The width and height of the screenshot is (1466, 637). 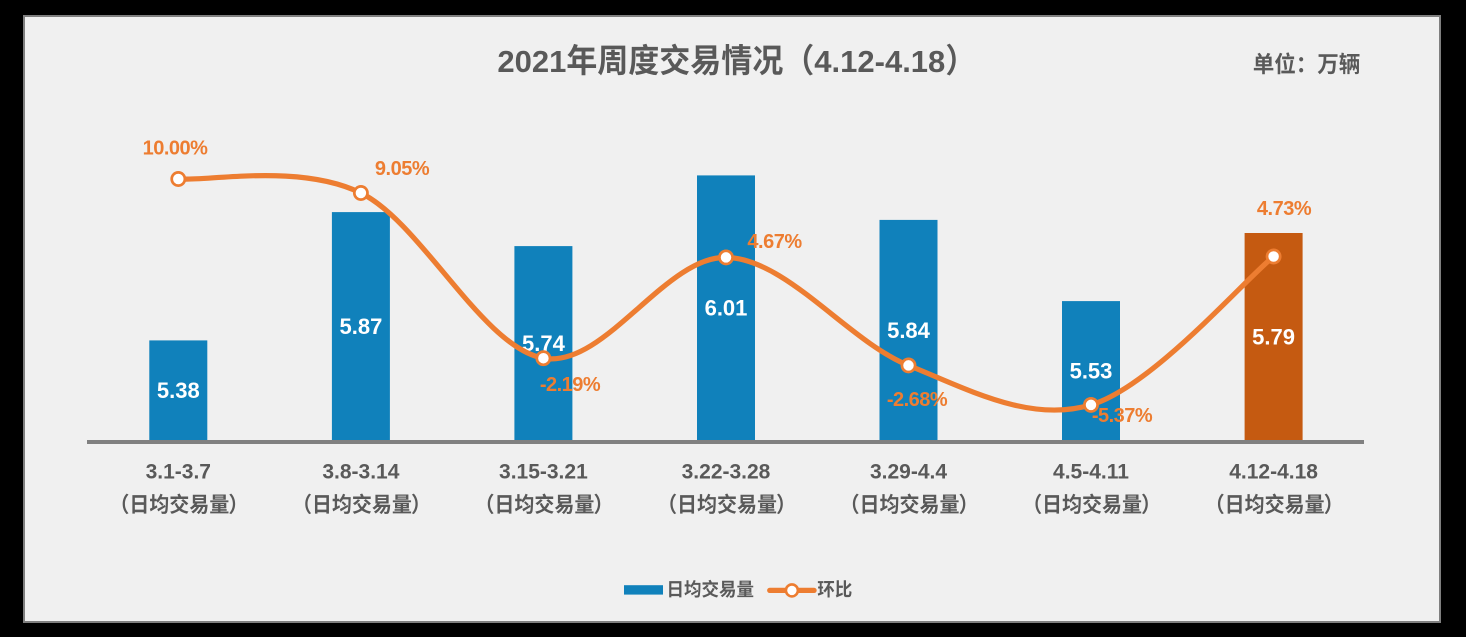 What do you see at coordinates (360, 472) in the screenshot?
I see `svg-text: 3.8-3.14` at bounding box center [360, 472].